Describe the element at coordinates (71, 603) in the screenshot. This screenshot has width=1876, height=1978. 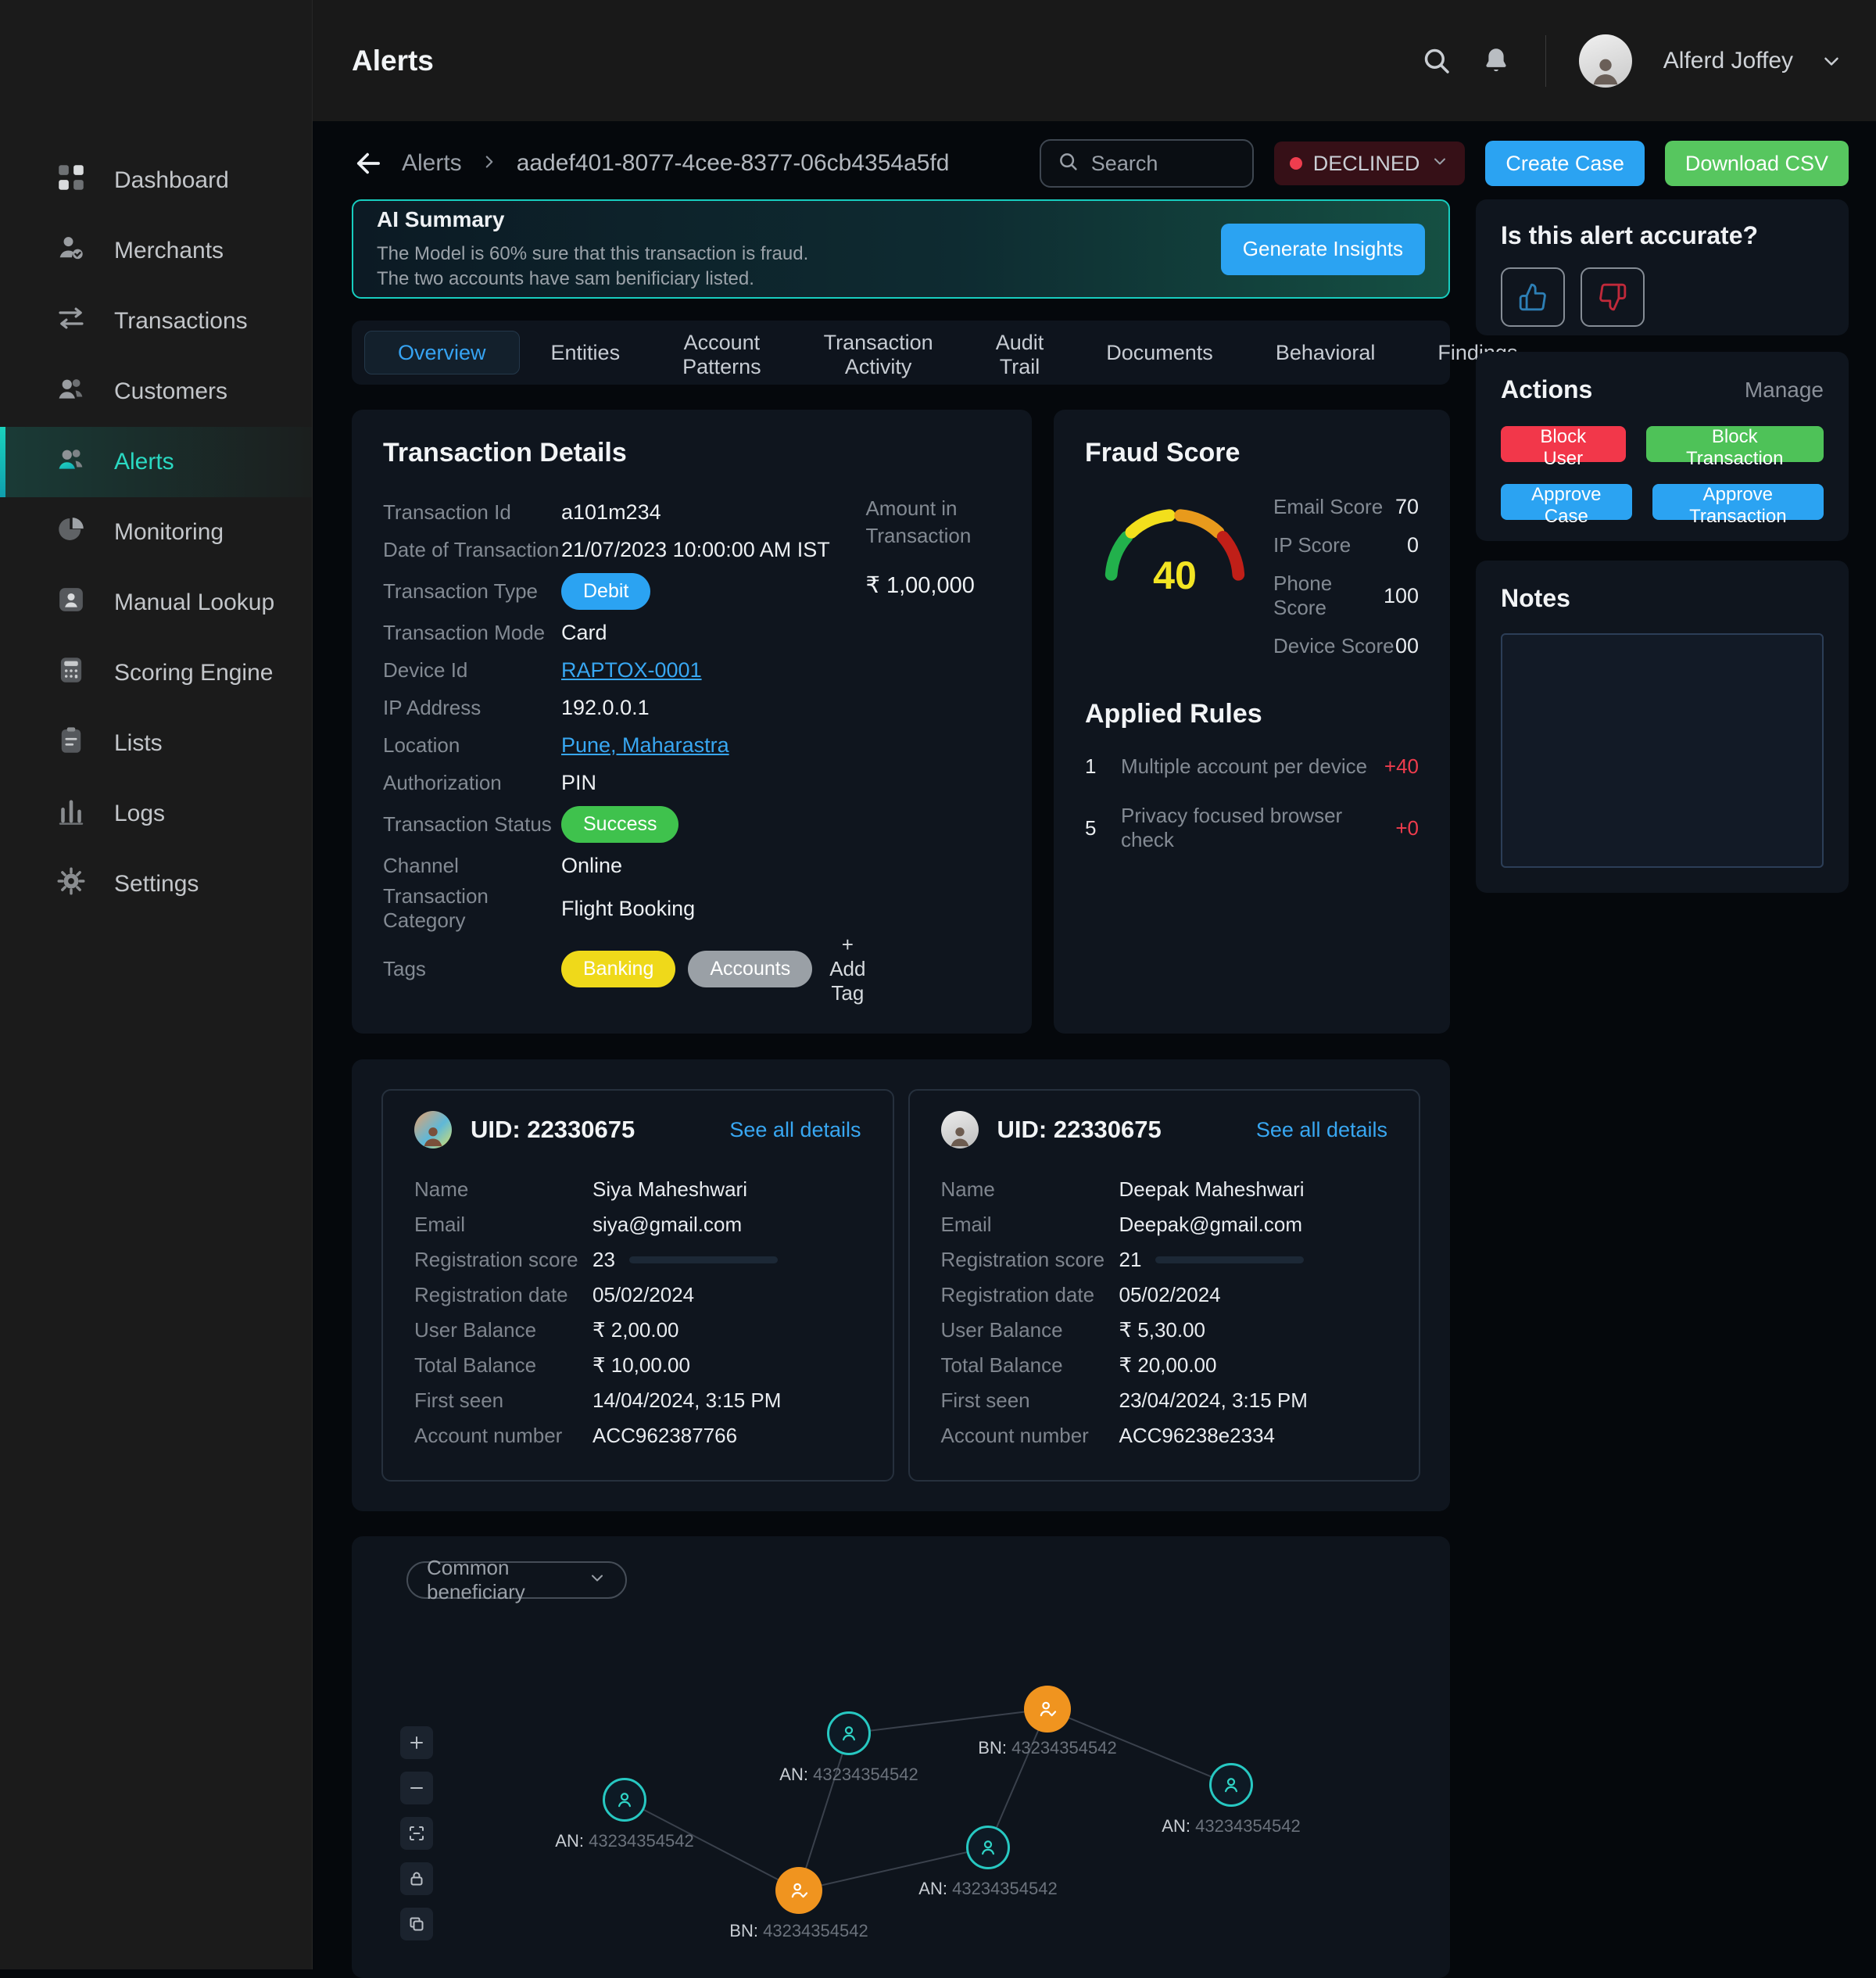
I see `manual-lookup-icon` at that location.